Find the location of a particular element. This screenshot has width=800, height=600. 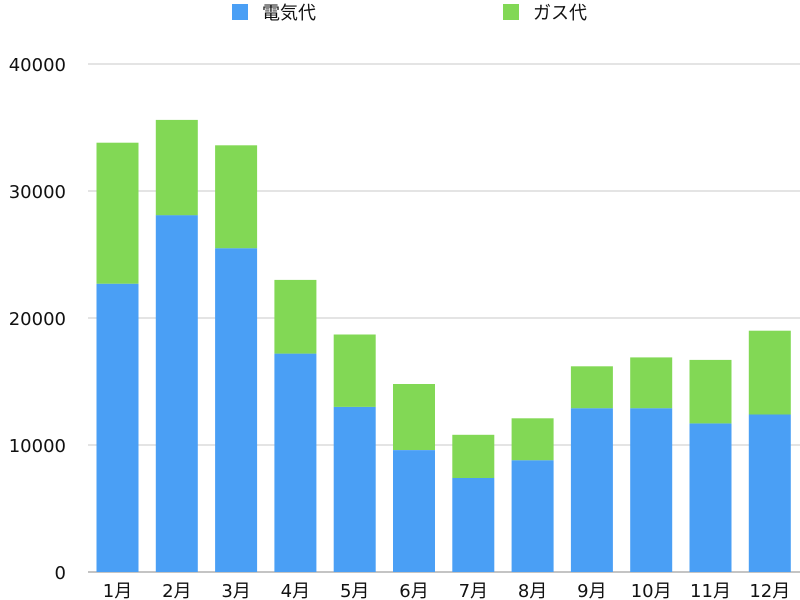

x-tick-label: 6月 is located at coordinates (413, 590).